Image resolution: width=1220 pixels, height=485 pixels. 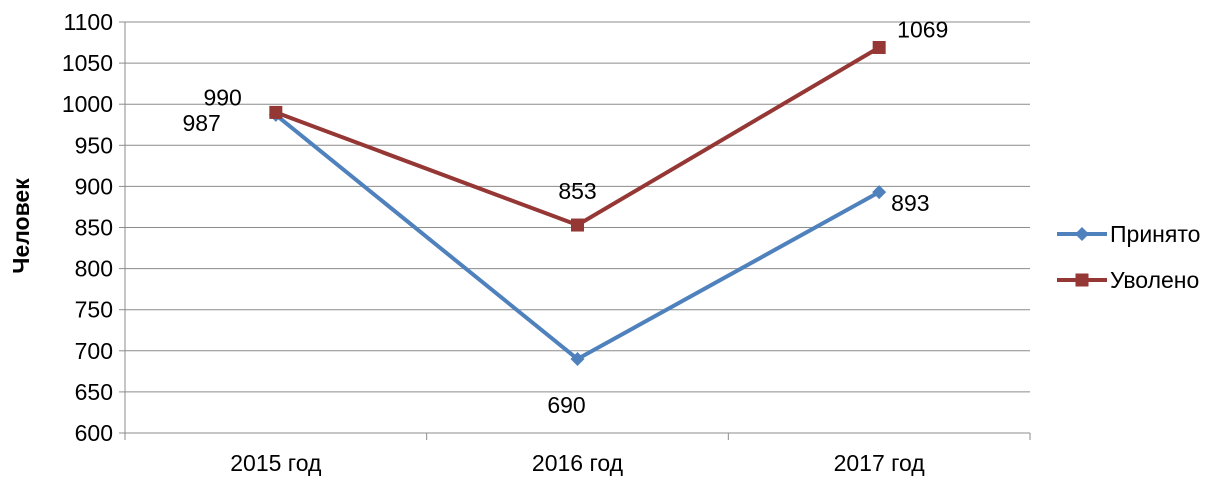 I want to click on data-label: 690, so click(x=566, y=405).